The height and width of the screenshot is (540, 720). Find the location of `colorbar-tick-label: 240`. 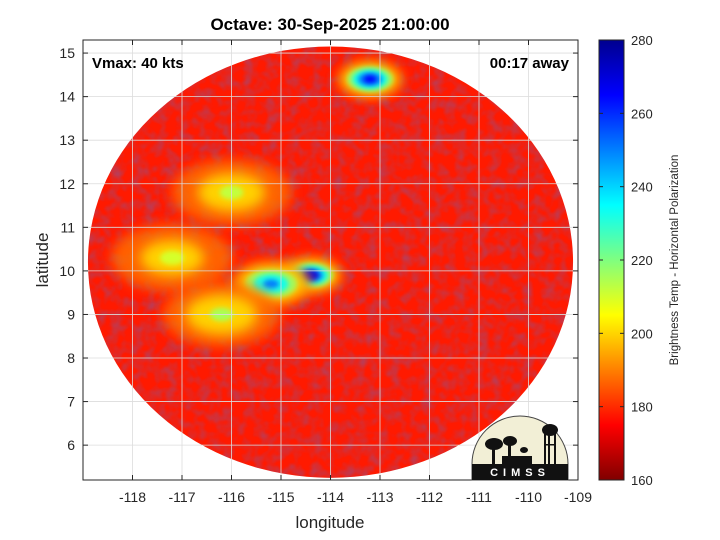

colorbar-tick-label: 240 is located at coordinates (642, 187).